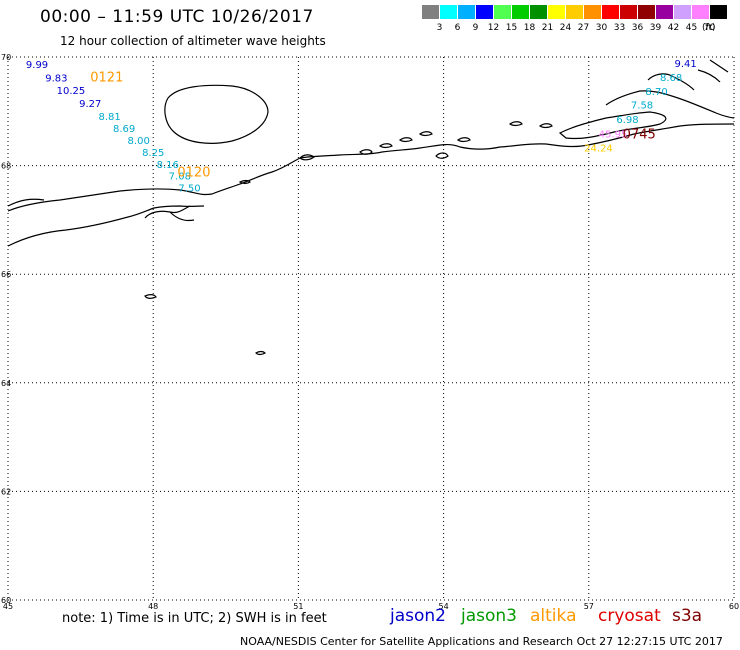  Describe the element at coordinates (444, 606) in the screenshot. I see `lon-tick-label: 54` at that location.